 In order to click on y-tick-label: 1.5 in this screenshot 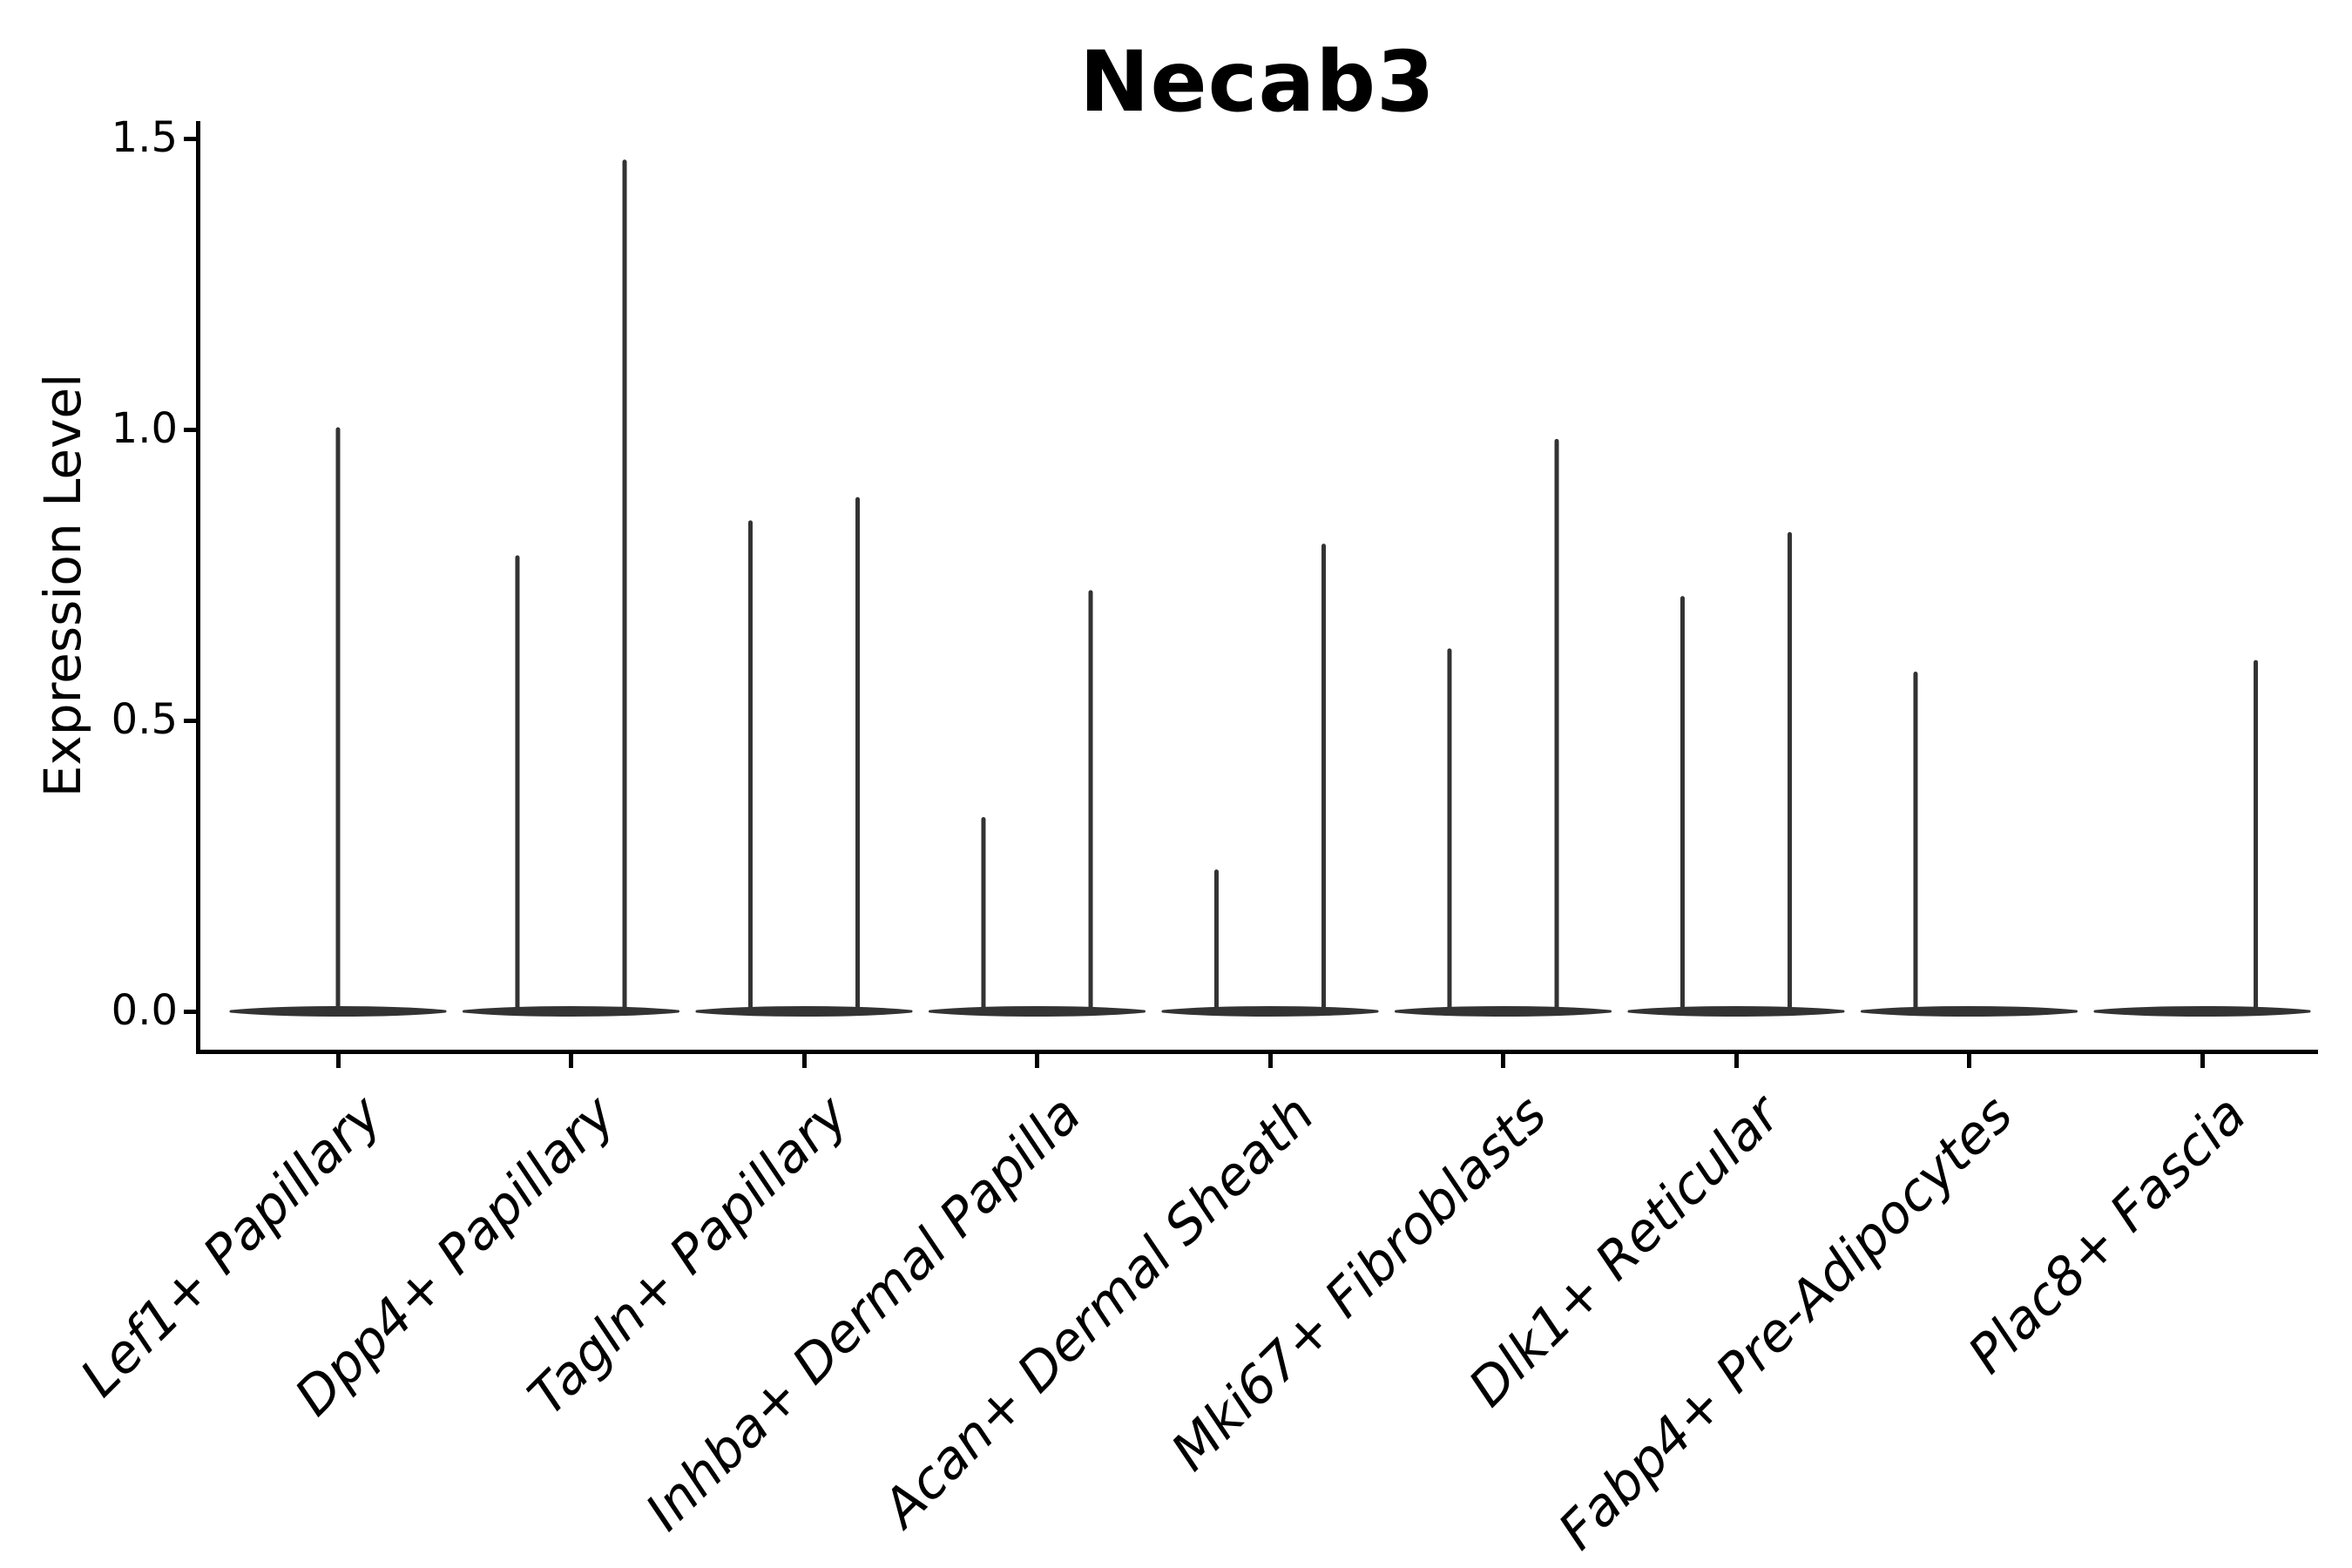, I will do `click(145, 137)`.